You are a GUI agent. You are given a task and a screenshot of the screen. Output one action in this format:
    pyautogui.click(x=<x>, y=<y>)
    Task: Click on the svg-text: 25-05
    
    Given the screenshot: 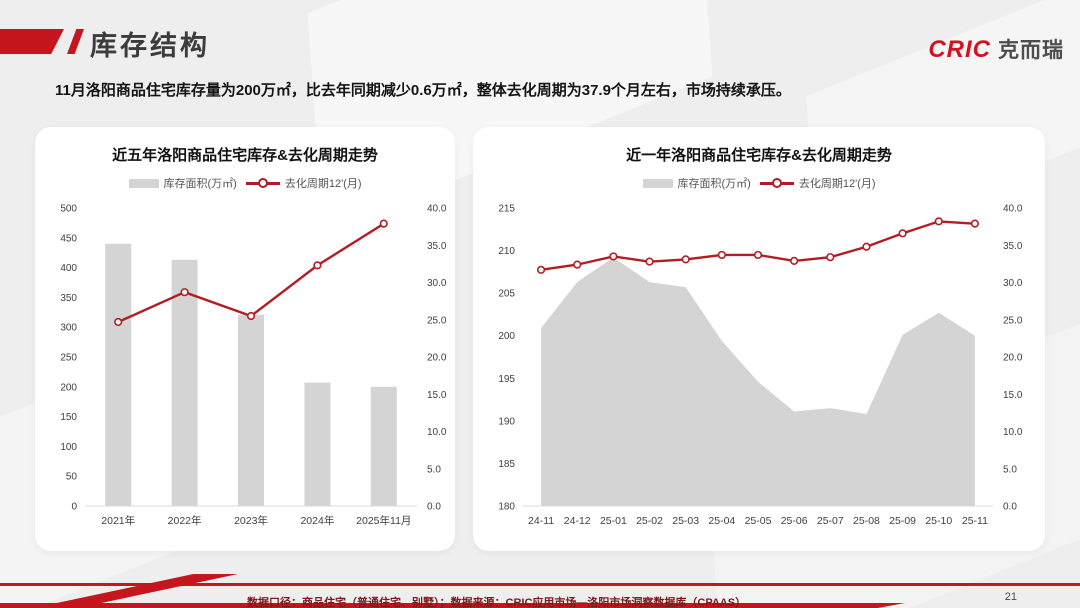 What is the action you would take?
    pyautogui.click(x=758, y=521)
    